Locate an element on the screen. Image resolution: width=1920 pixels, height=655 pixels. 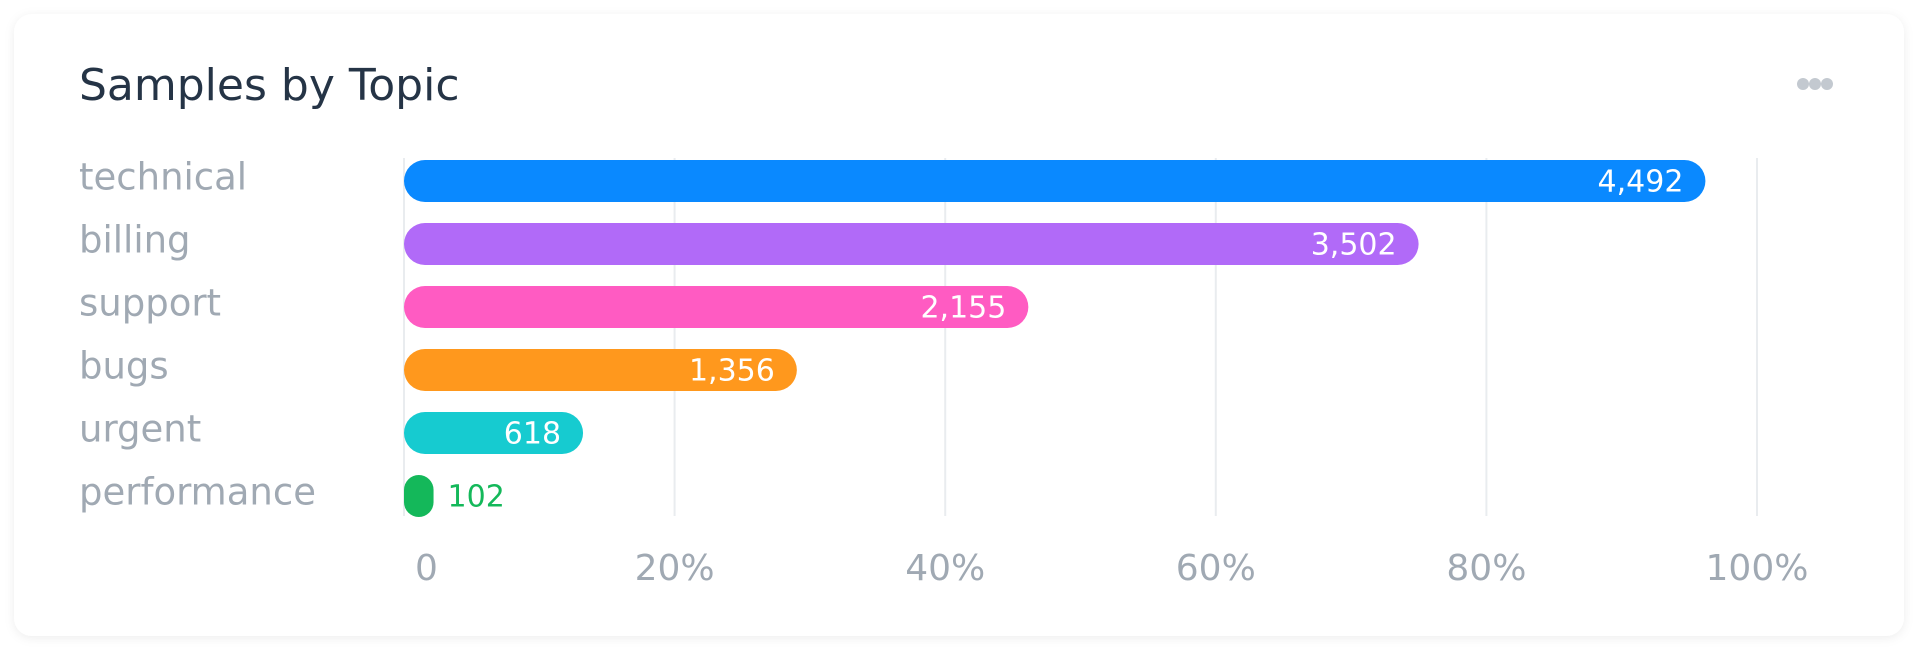
menu-button is located at coordinates (1815, 84).